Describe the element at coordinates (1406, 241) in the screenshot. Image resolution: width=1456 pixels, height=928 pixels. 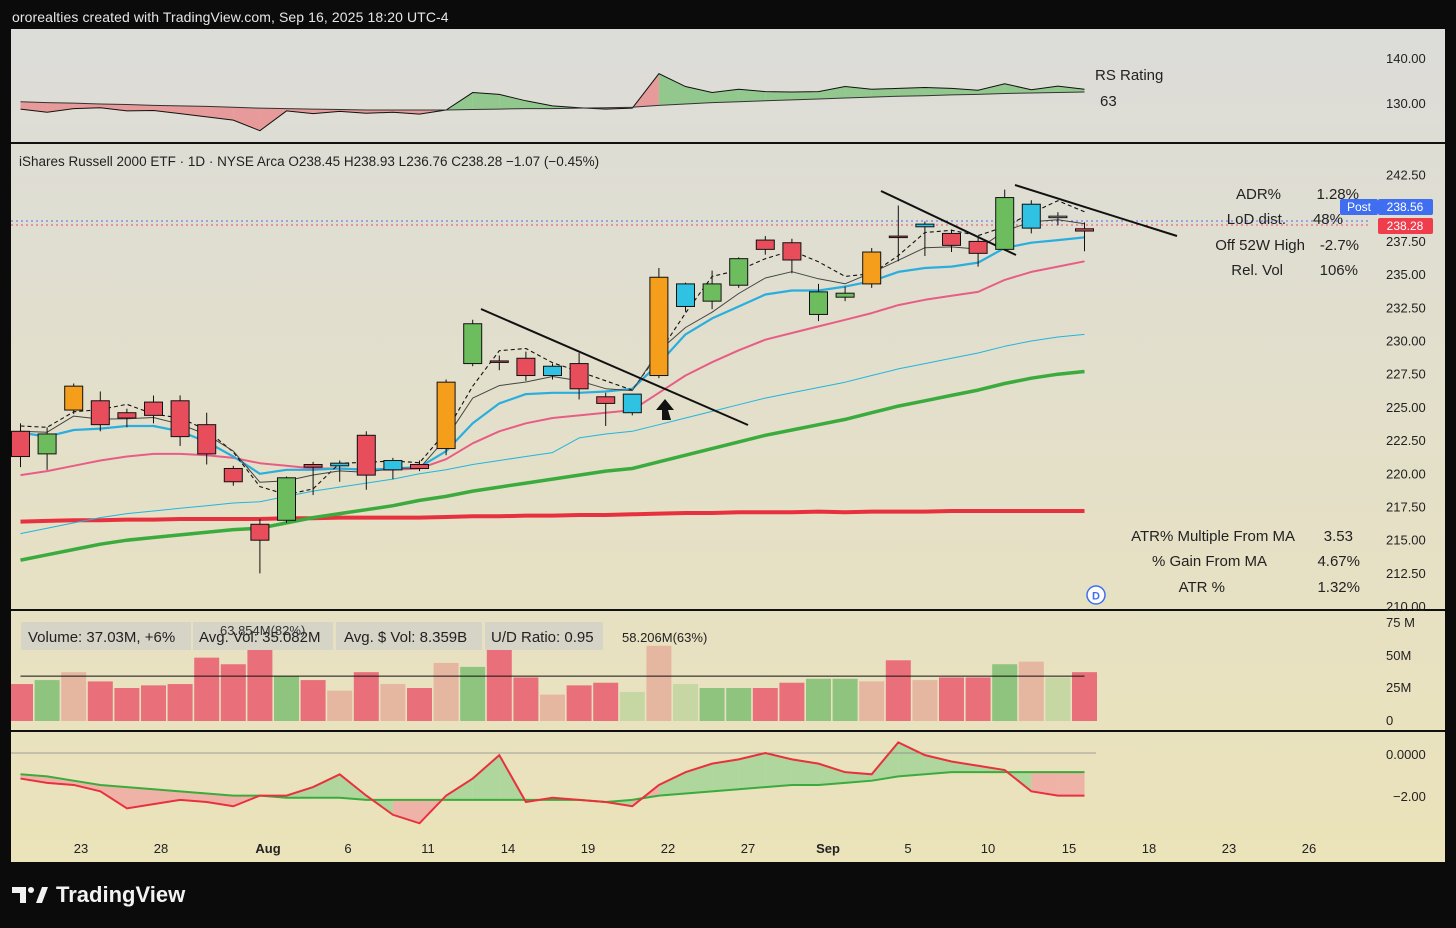
I see `price-axis-tick: 237.50` at that location.